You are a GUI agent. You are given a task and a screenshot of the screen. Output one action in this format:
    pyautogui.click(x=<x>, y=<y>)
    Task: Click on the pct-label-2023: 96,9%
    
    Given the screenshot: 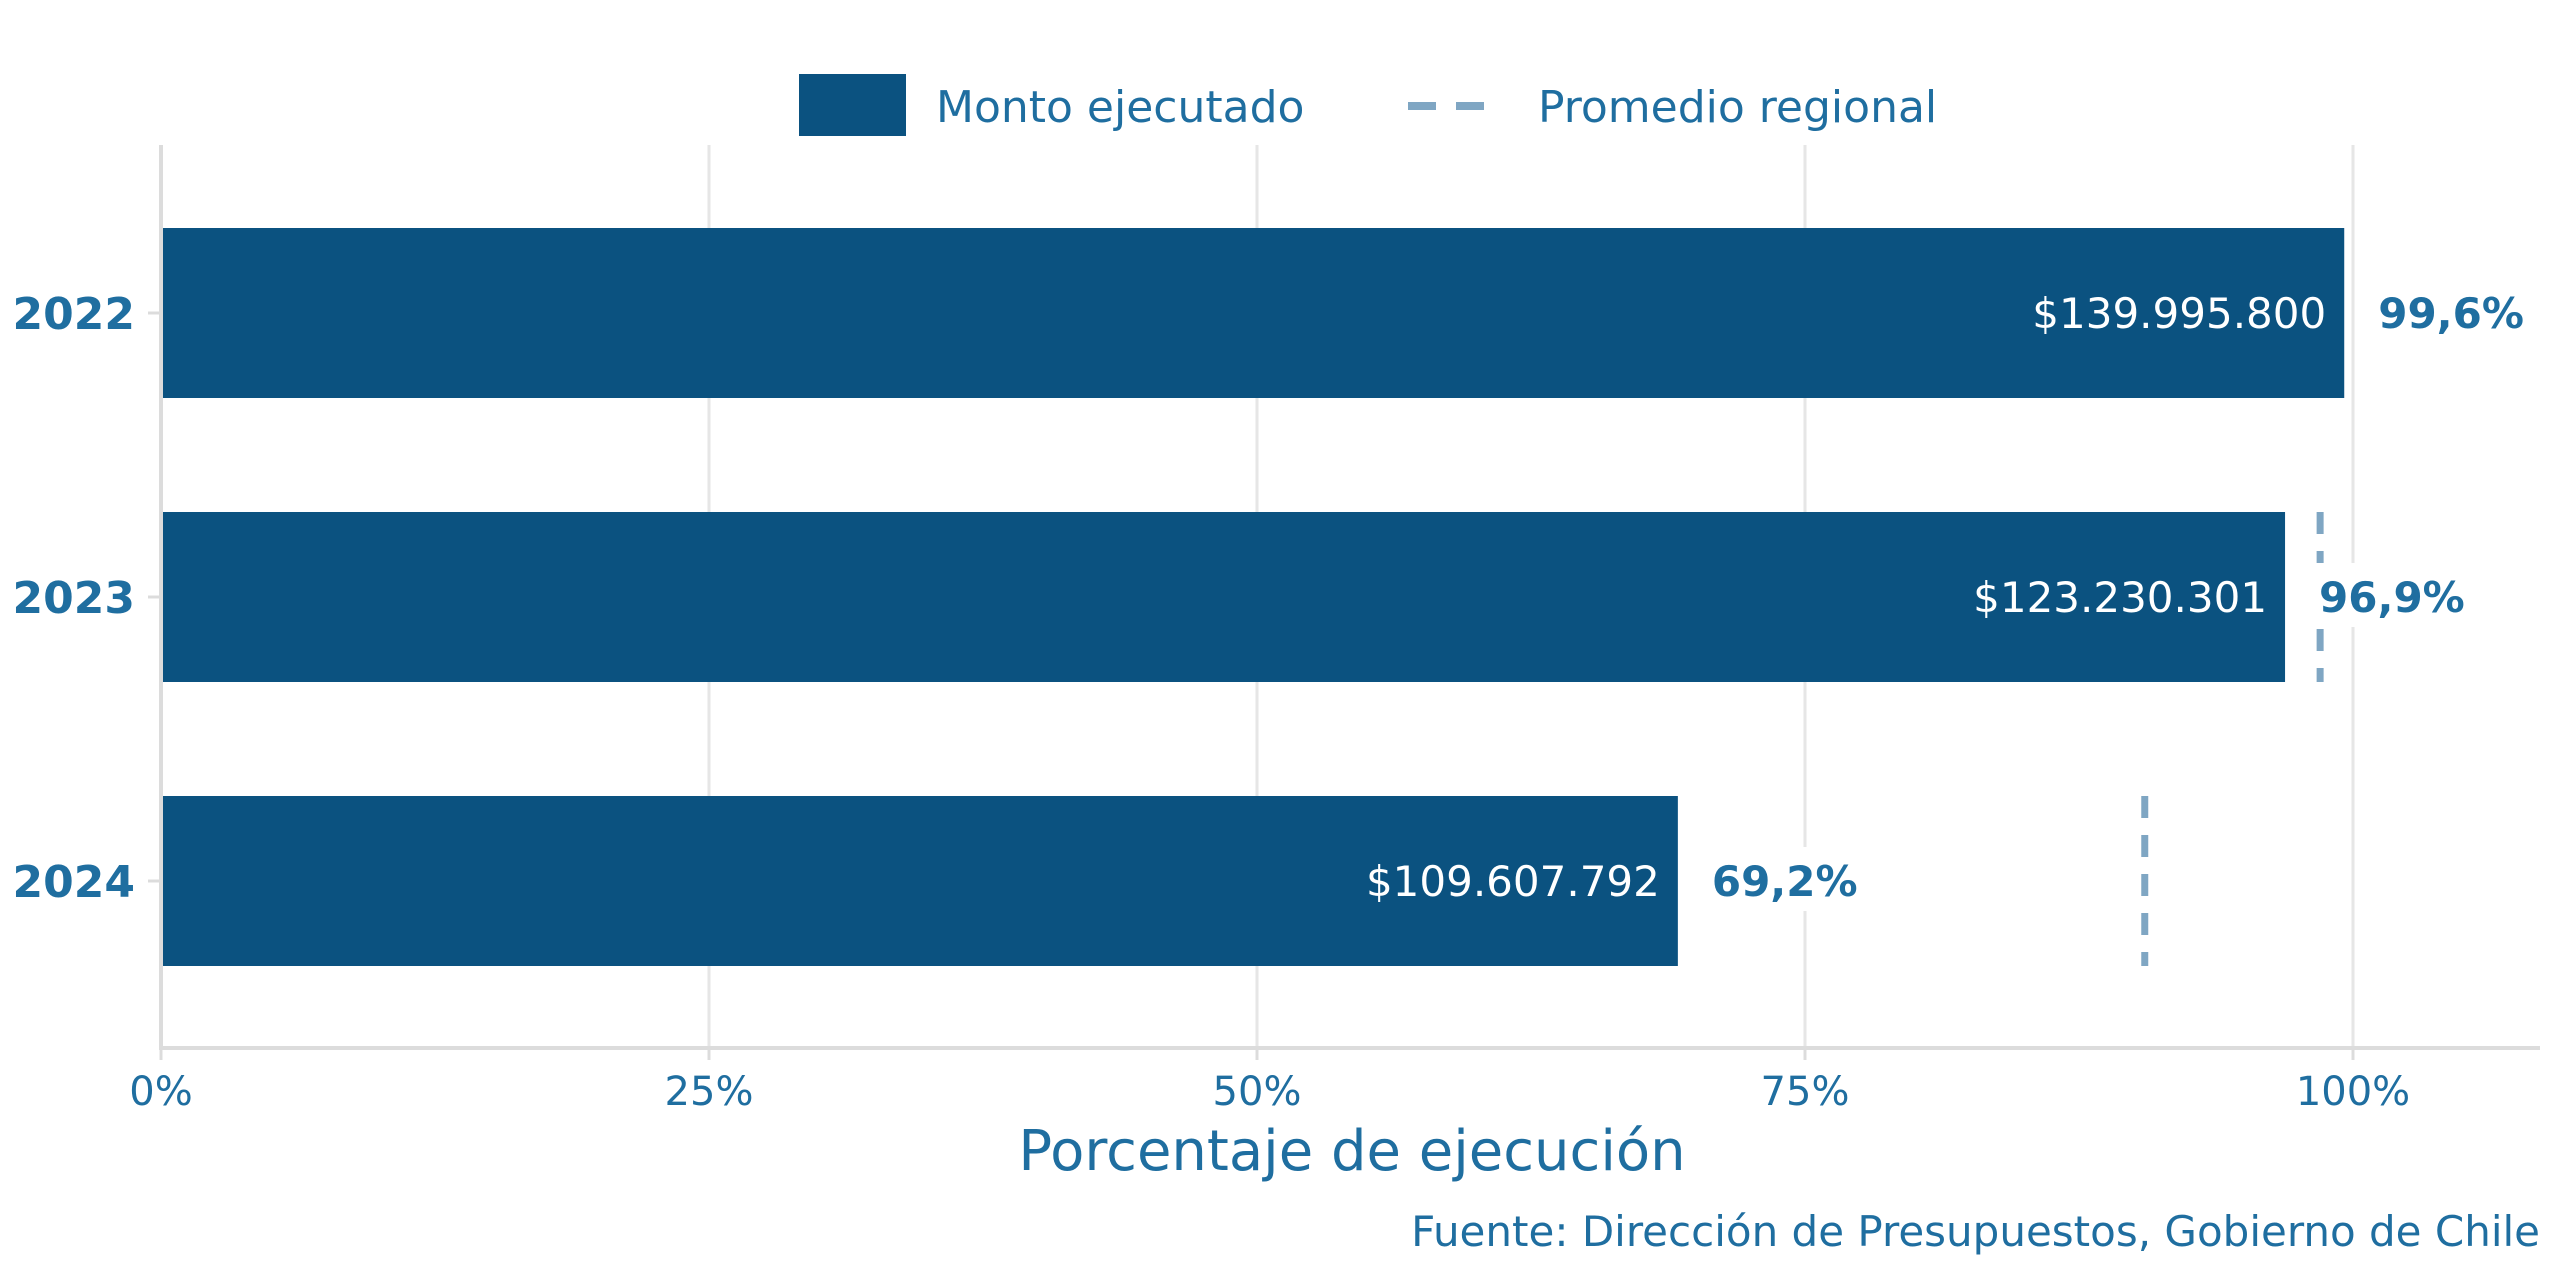 What is the action you would take?
    pyautogui.click(x=2392, y=597)
    